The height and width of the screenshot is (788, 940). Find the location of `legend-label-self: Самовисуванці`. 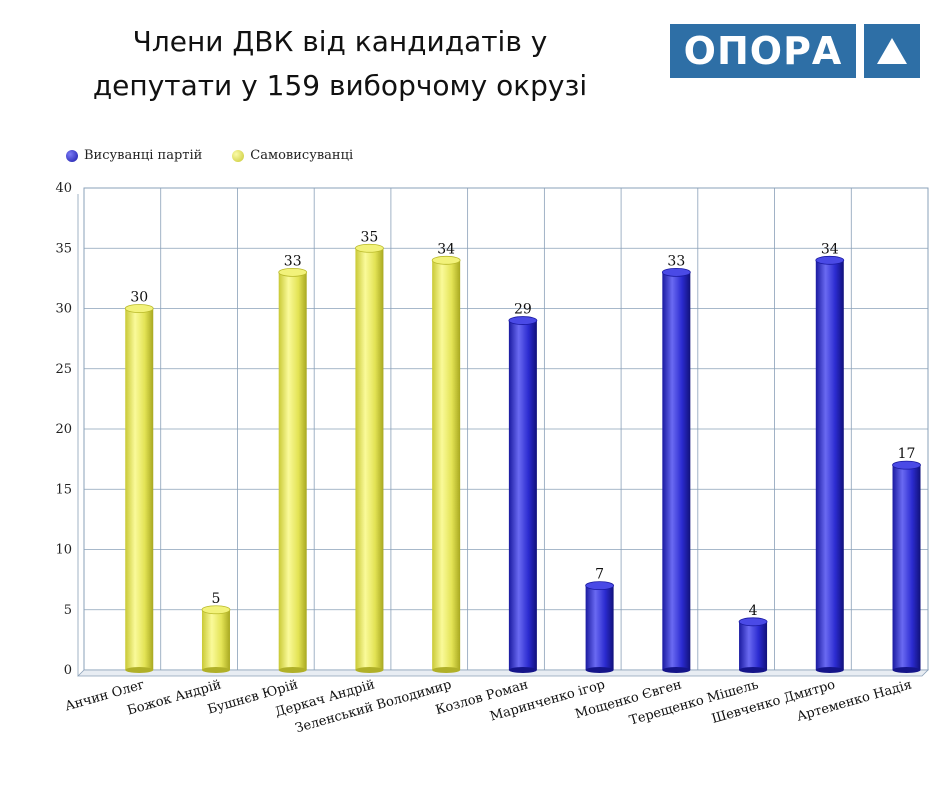

legend-label-self: Самовисуванці is located at coordinates (302, 155).